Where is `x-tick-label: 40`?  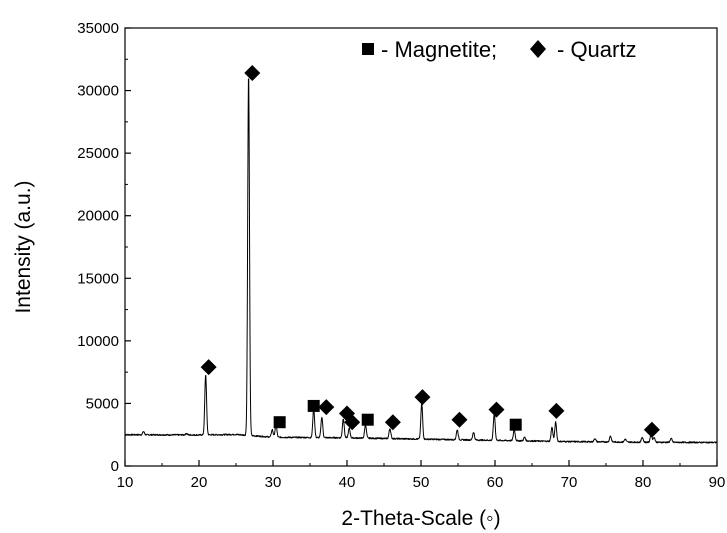
x-tick-label: 40 is located at coordinates (347, 482).